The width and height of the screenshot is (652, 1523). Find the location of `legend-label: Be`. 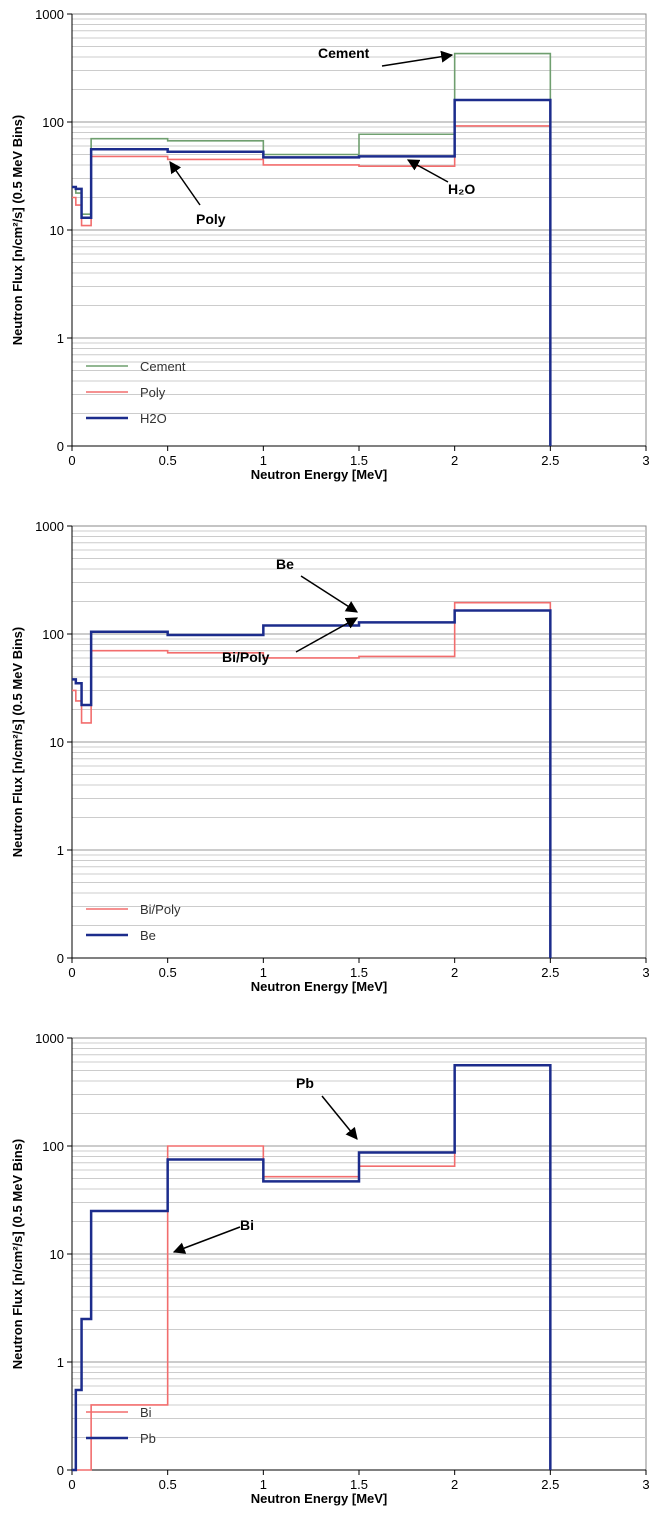

legend-label: Be is located at coordinates (148, 935).